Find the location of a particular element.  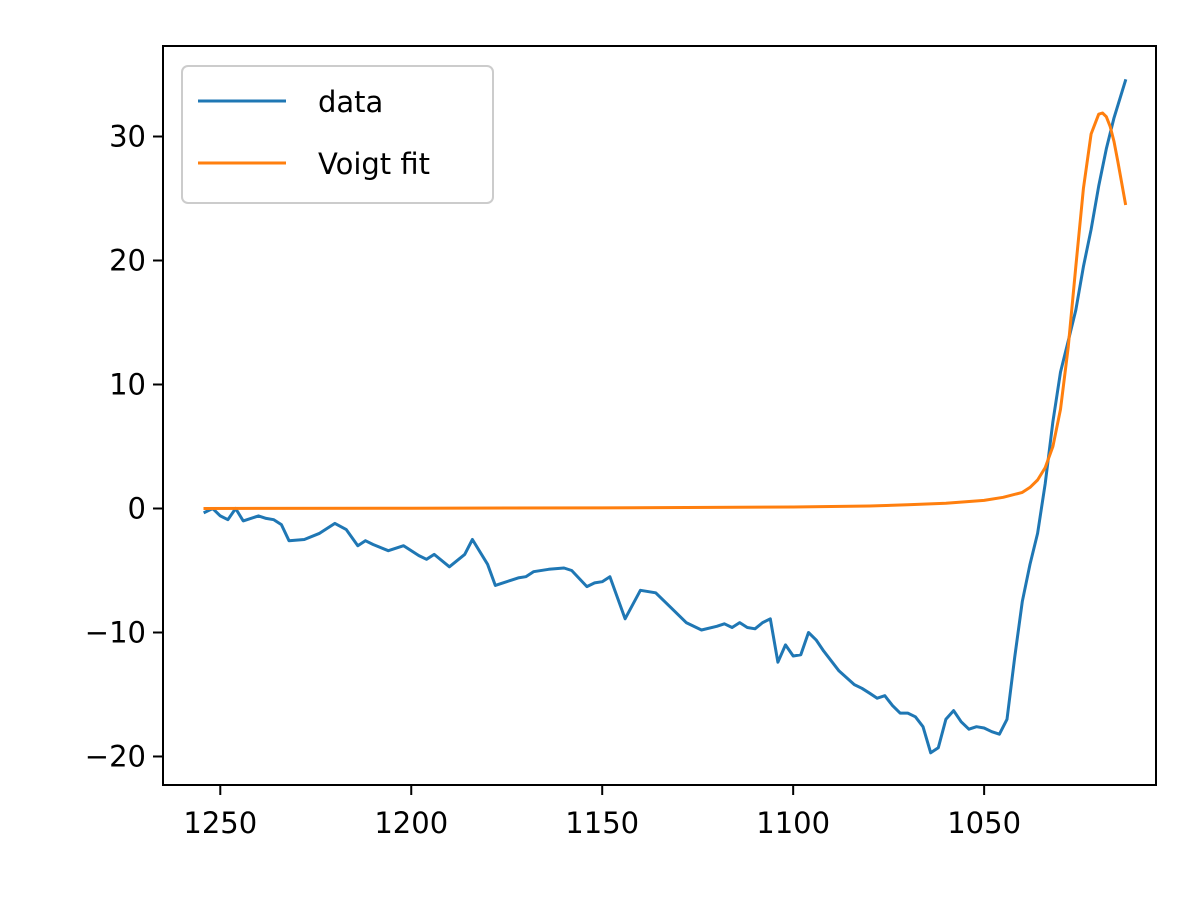

x-axis: 1250 1200 1150 1100 1050 is located at coordinates (602, 812).